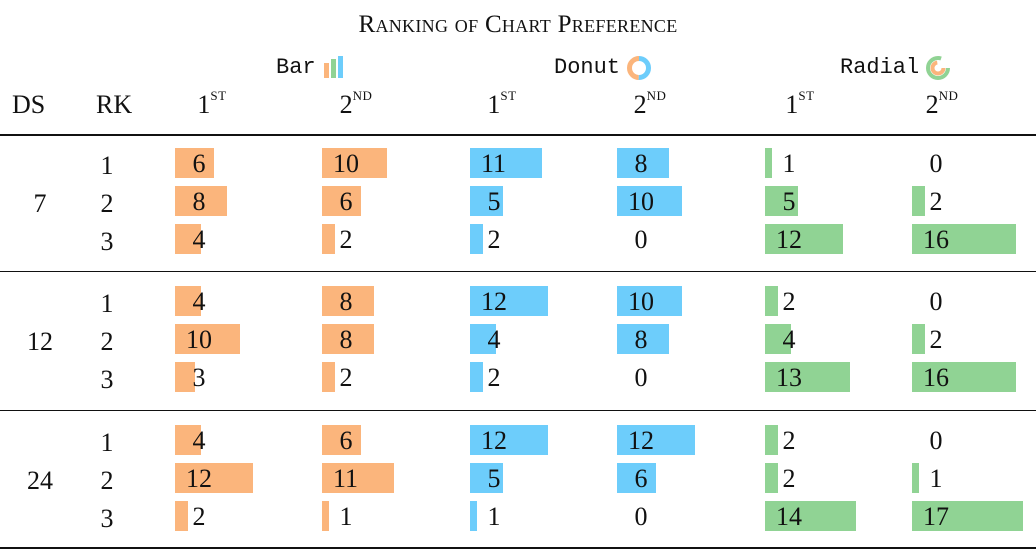 This screenshot has width=1036, height=558. Describe the element at coordinates (942, 104) in the screenshot. I see `rank-header-radial-2nd: 2ND` at that location.